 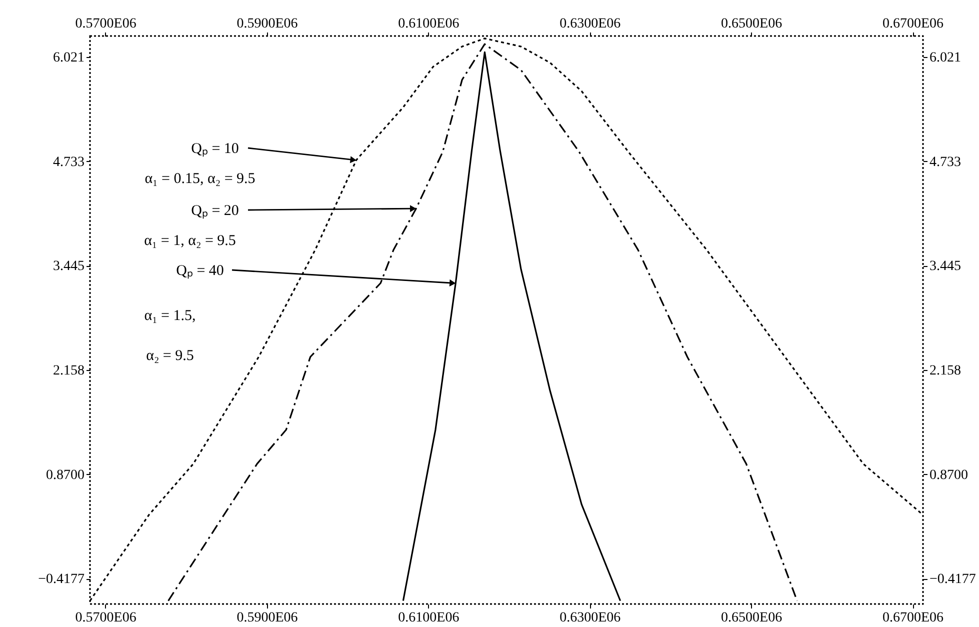 I want to click on x2-tick-label: 0.6300E06, so click(x=590, y=618).